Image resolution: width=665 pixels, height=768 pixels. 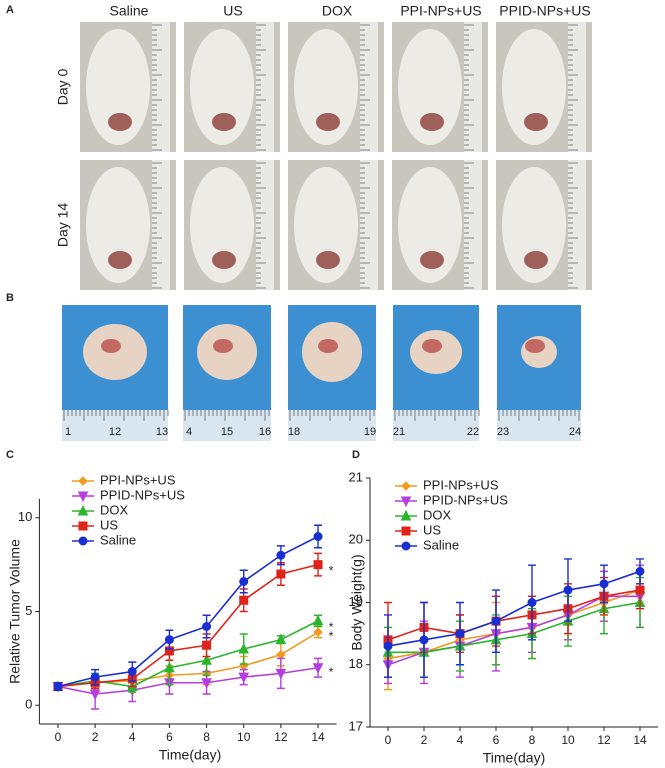 I want to click on legend-label: Saline, so click(x=441, y=544).